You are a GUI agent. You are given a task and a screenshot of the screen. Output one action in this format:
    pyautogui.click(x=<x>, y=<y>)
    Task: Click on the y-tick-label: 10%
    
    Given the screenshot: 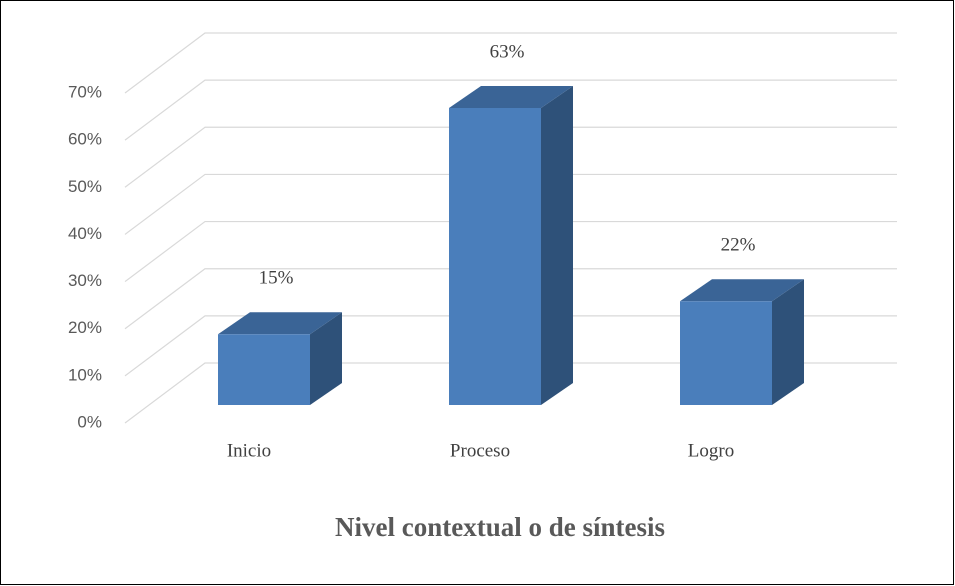 What is the action you would take?
    pyautogui.click(x=85, y=374)
    